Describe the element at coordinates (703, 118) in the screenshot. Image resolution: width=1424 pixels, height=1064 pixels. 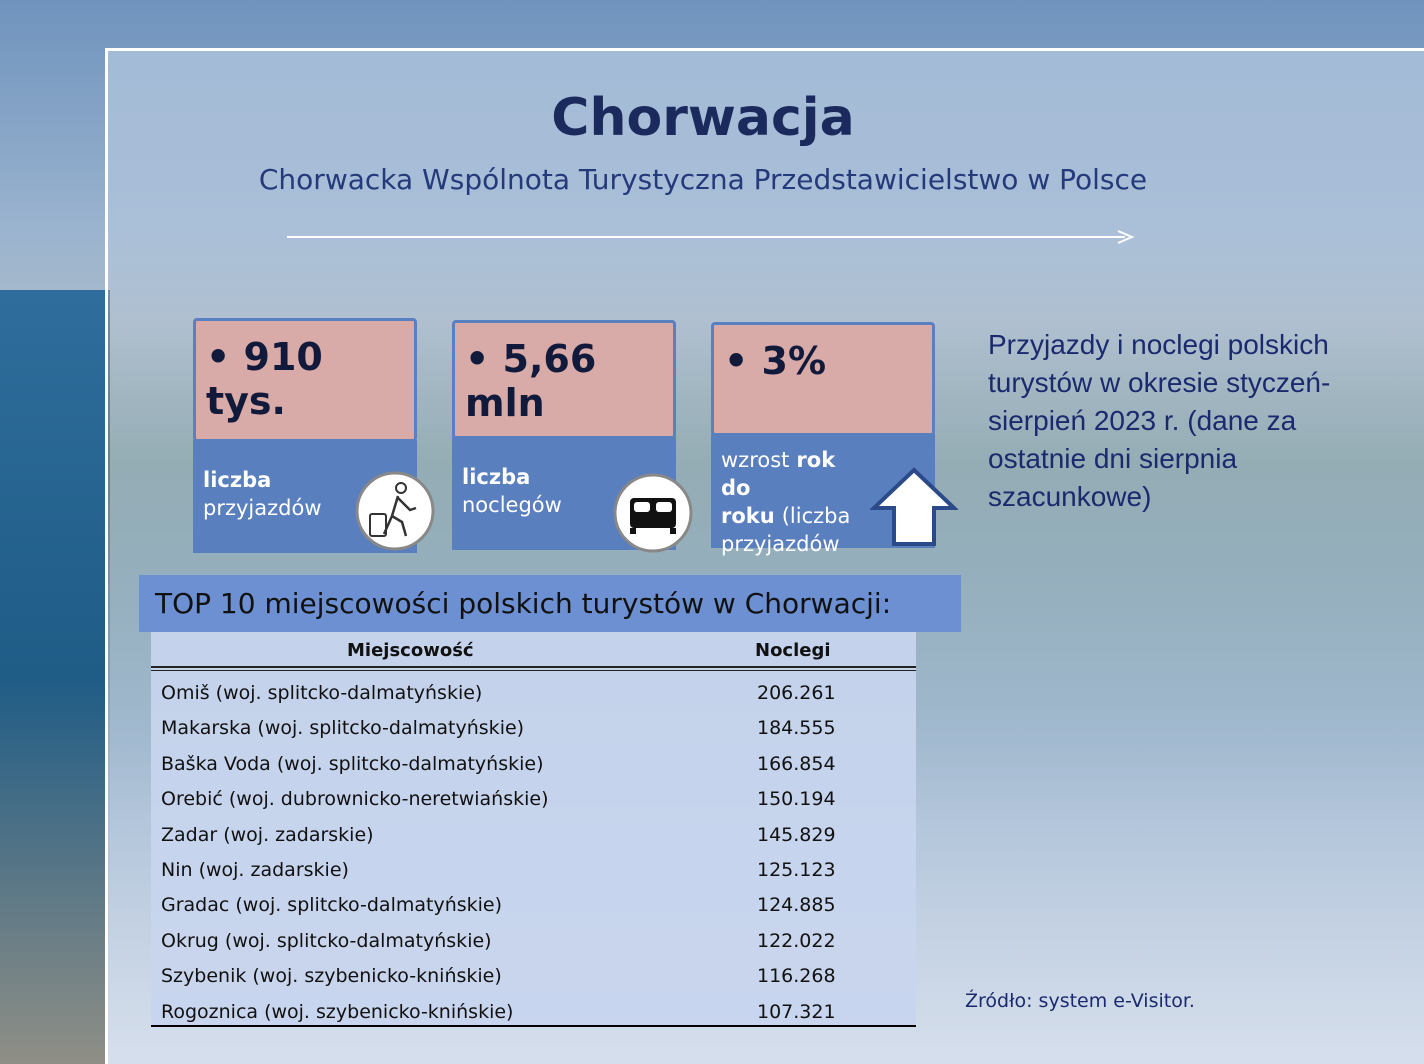
I see `title: Chorwacja` at that location.